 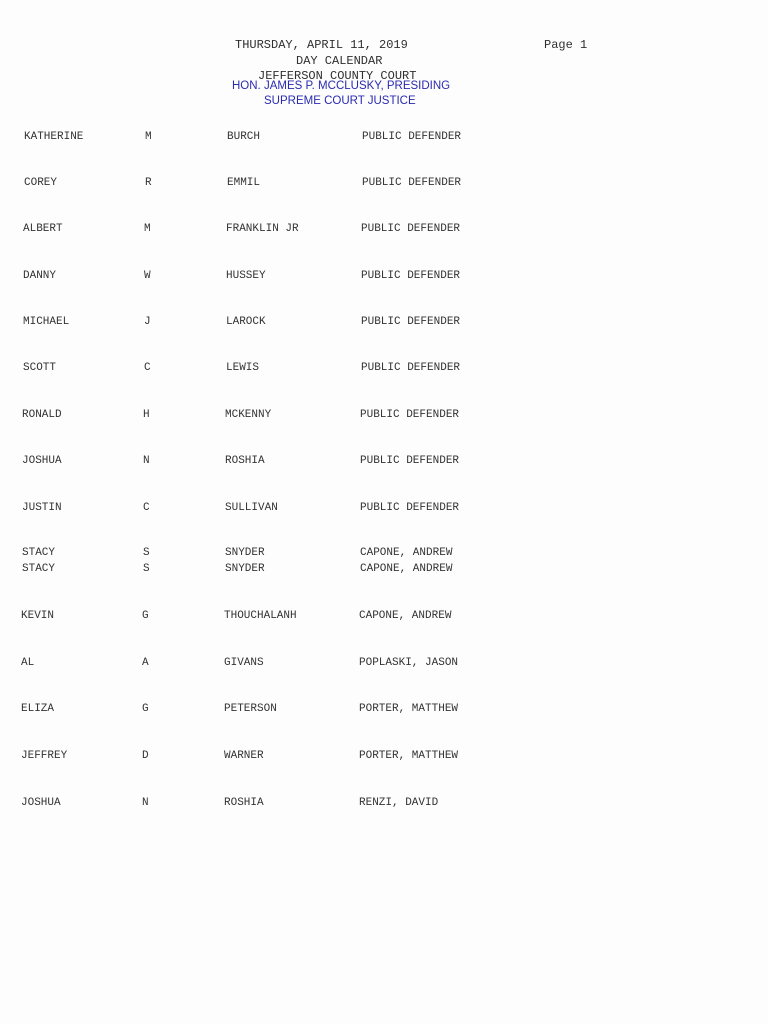 What do you see at coordinates (341, 86) in the screenshot?
I see `presiding-judge: HON. JAMES P. MCCLUSKY, PRESIDING` at bounding box center [341, 86].